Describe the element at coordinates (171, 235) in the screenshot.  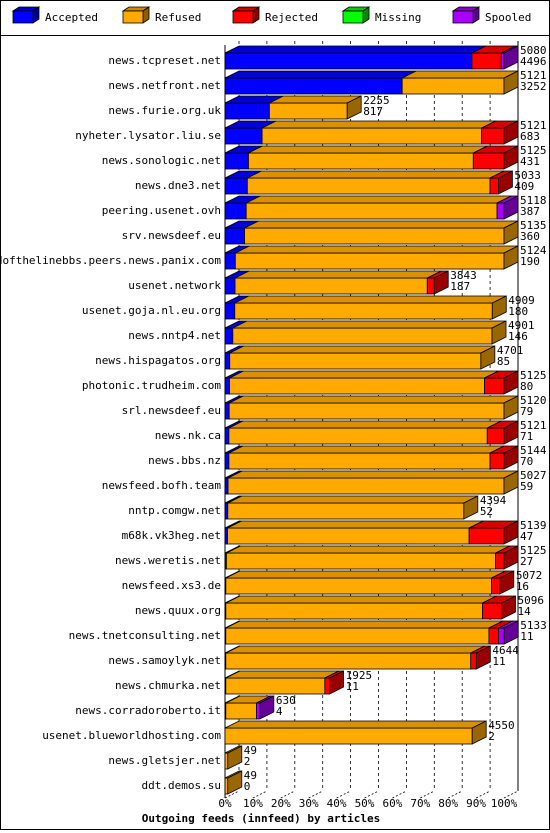
I see `row-label: srv.newsdeef.eu` at that location.